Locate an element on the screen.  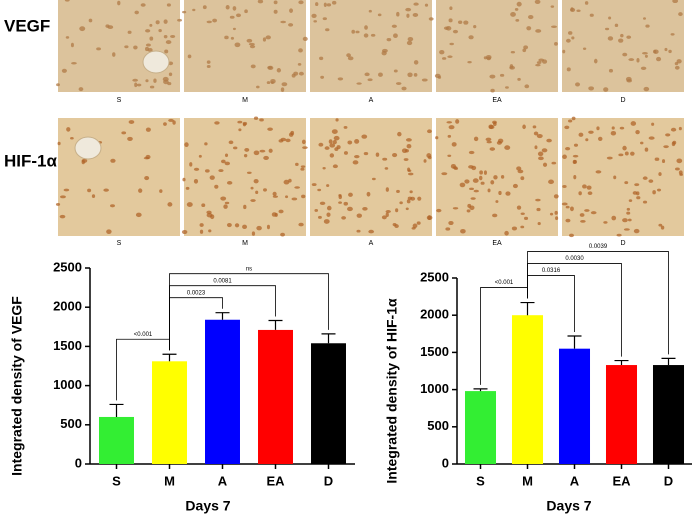
row-label: VEGF is located at coordinates (27, 25).